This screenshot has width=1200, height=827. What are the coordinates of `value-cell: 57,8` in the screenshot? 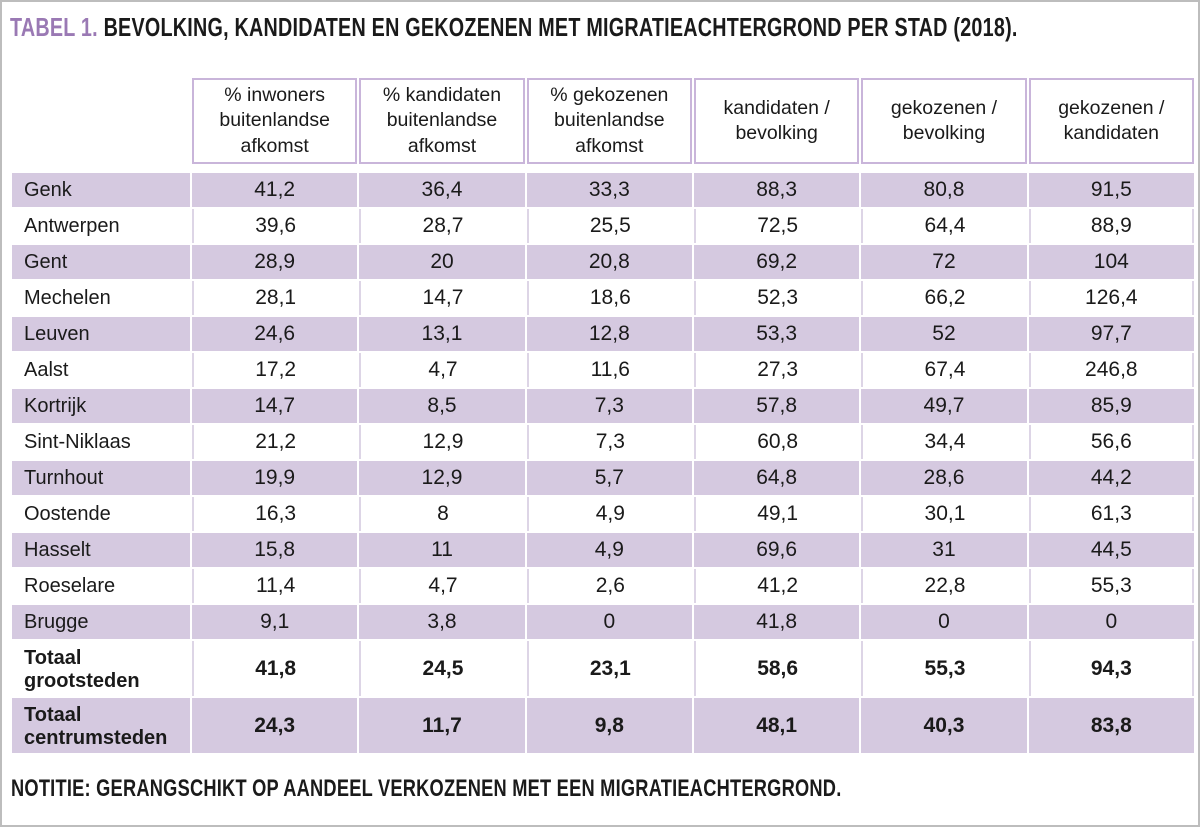 It's located at (776, 406).